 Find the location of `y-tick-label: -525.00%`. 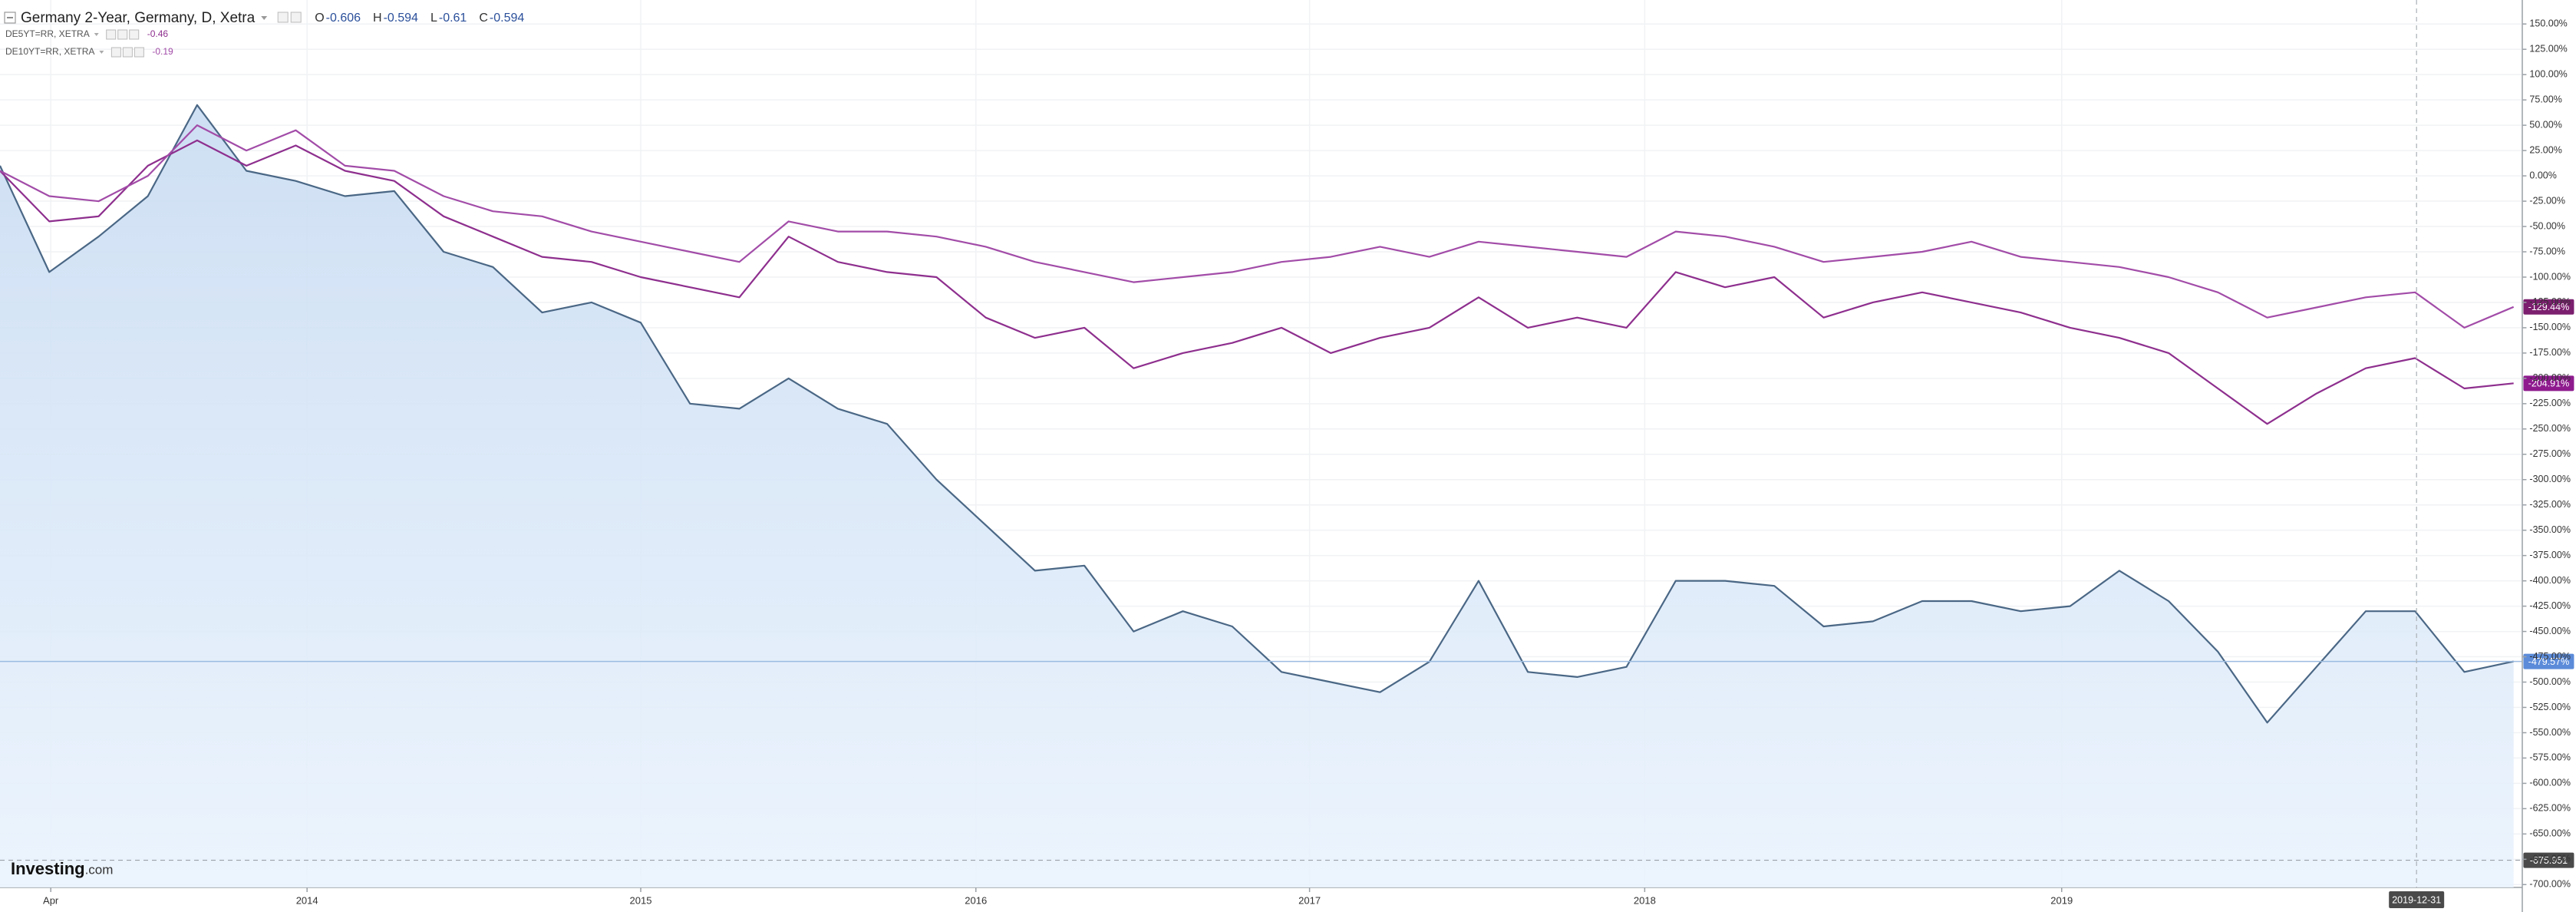

y-tick-label: -525.00% is located at coordinates (2550, 707).